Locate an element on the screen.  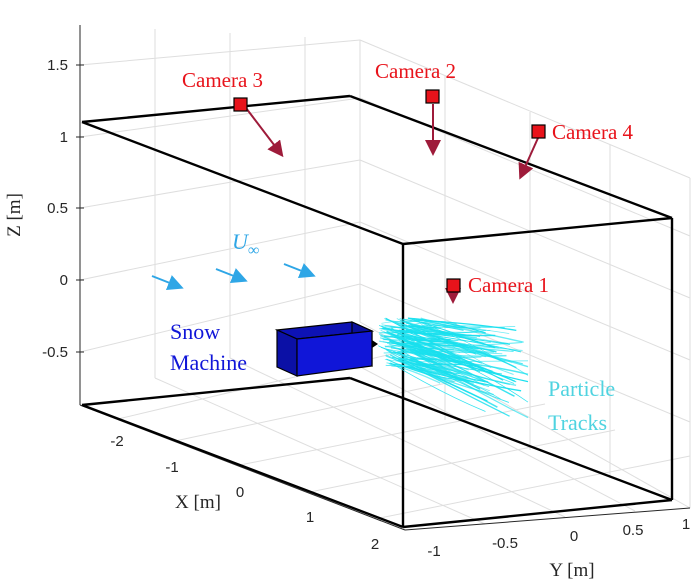
x-axis-label: X [m] is located at coordinates (198, 502).